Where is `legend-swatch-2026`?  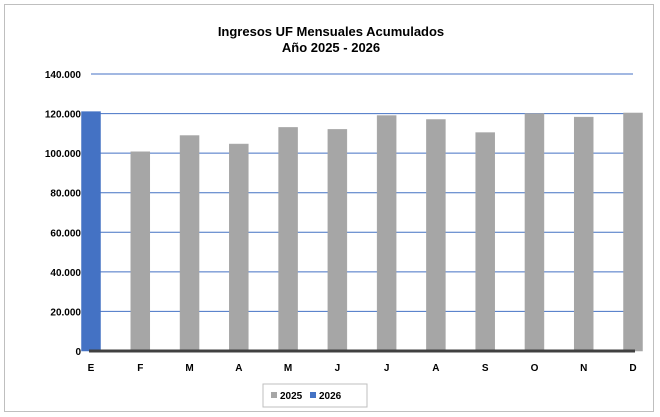
legend-swatch-2026 is located at coordinates (313, 395).